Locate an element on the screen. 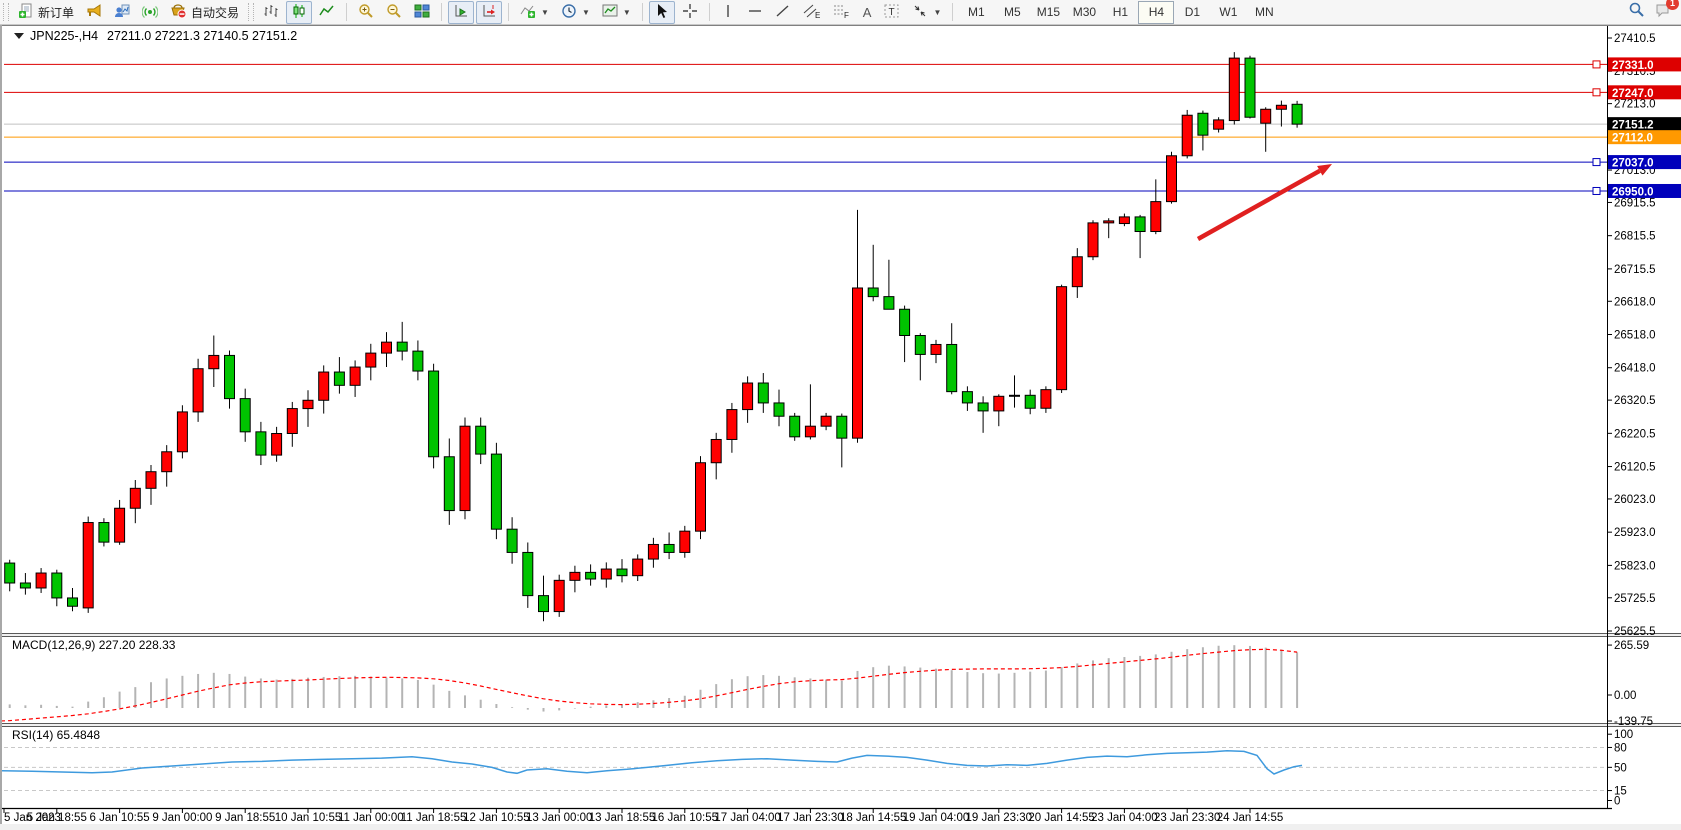 Image resolution: width=1681 pixels, height=830 pixels. templates-button: ▼ is located at coordinates (616, 12).